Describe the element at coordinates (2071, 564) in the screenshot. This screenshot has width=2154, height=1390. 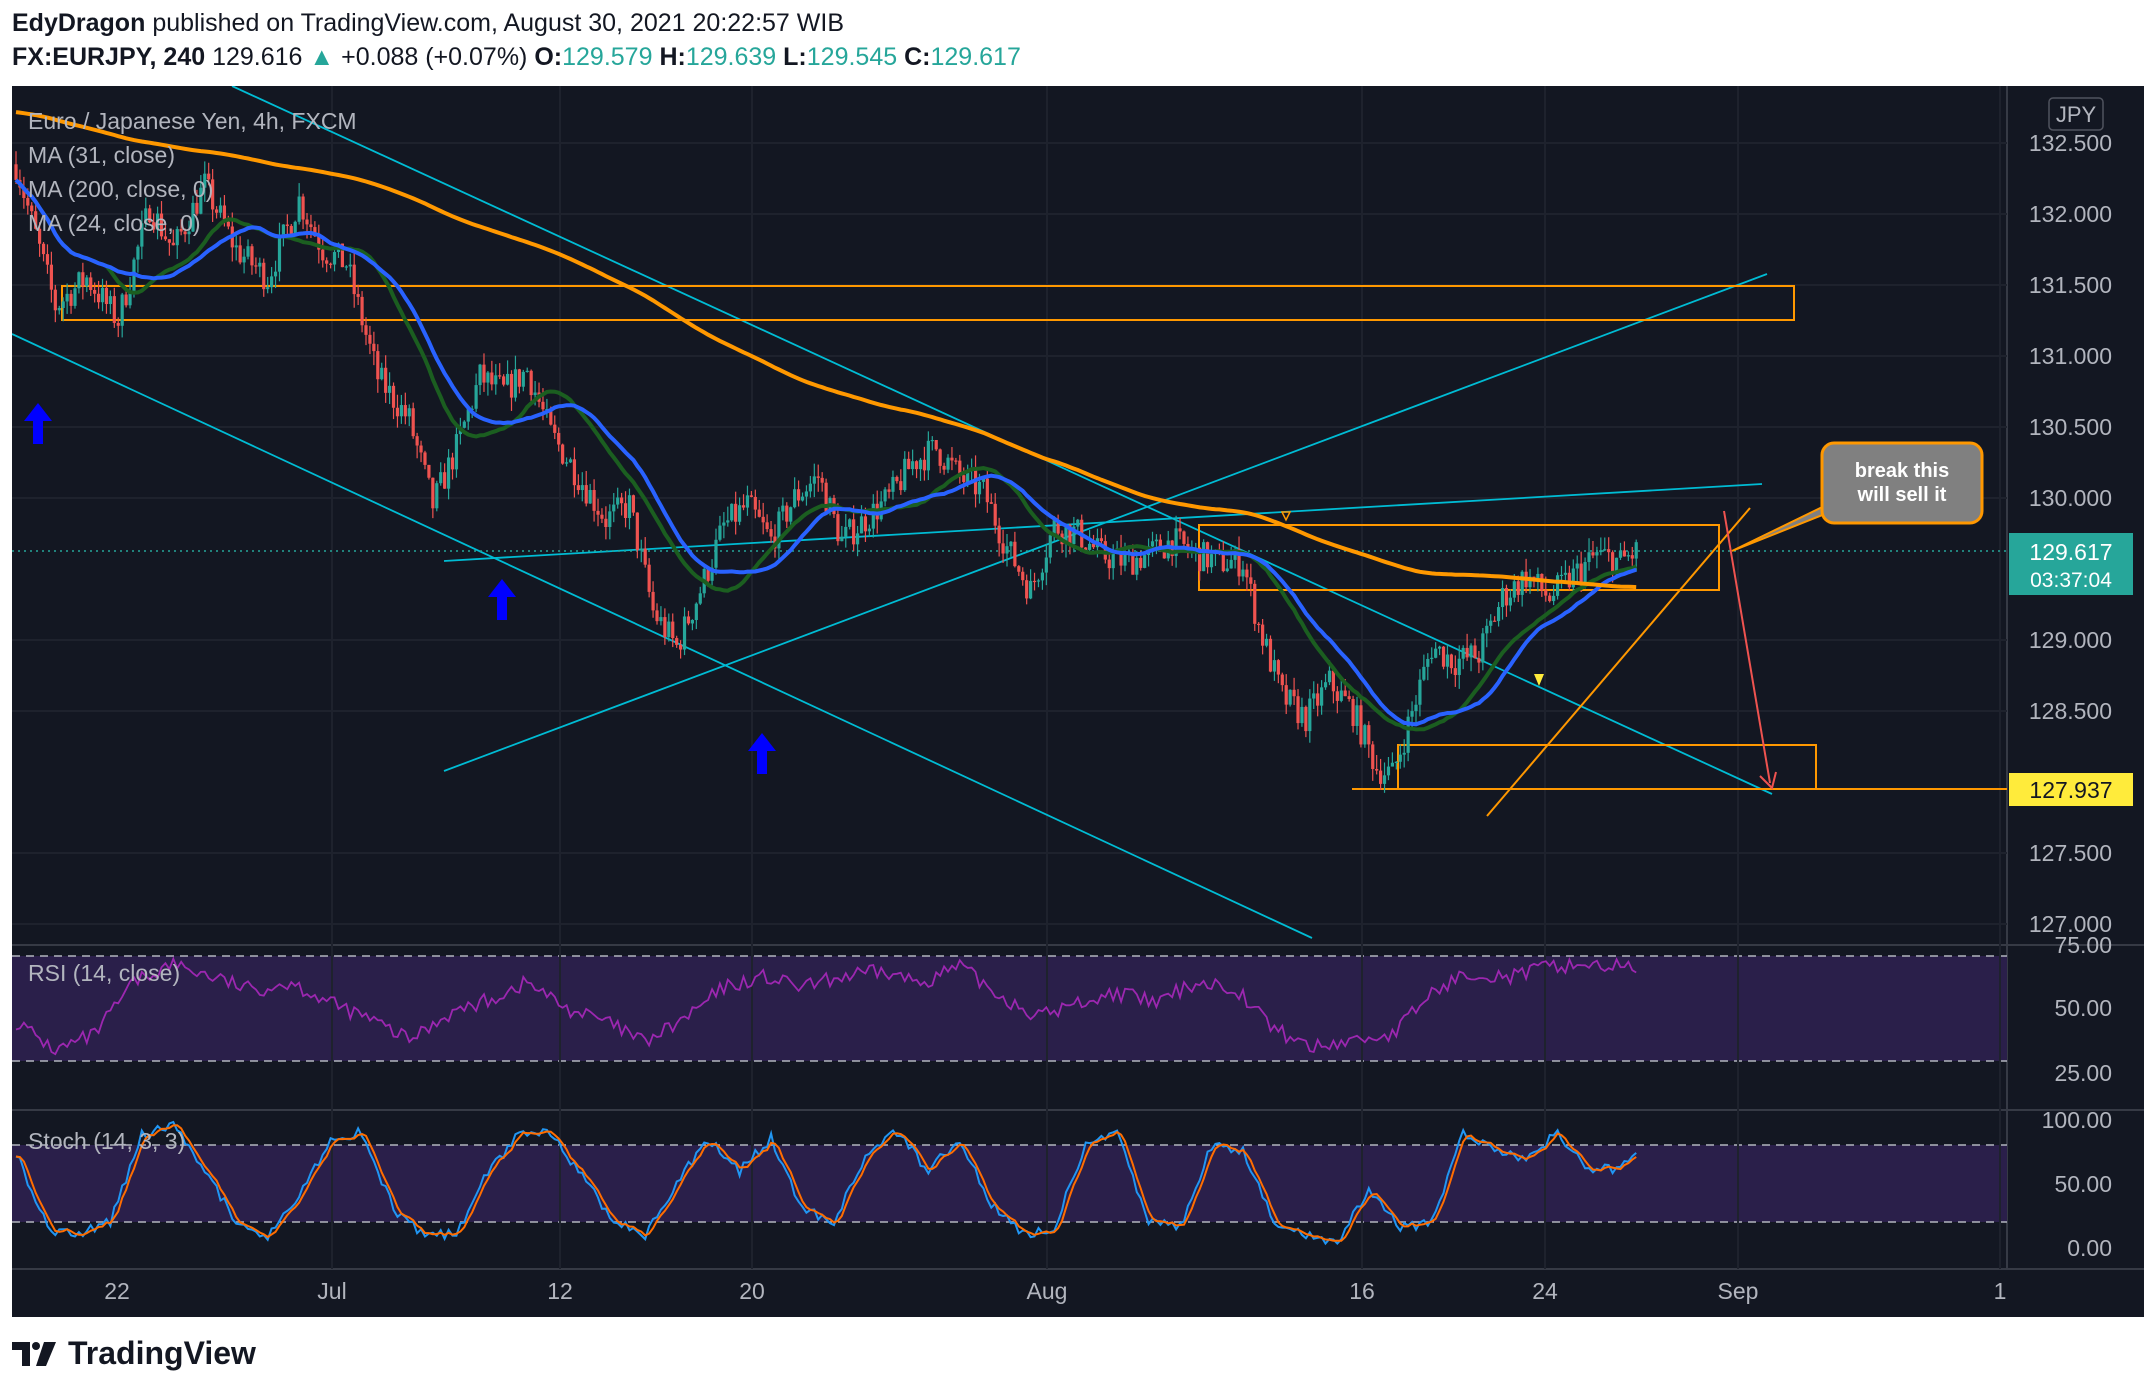
I see `last-price-badge` at that location.